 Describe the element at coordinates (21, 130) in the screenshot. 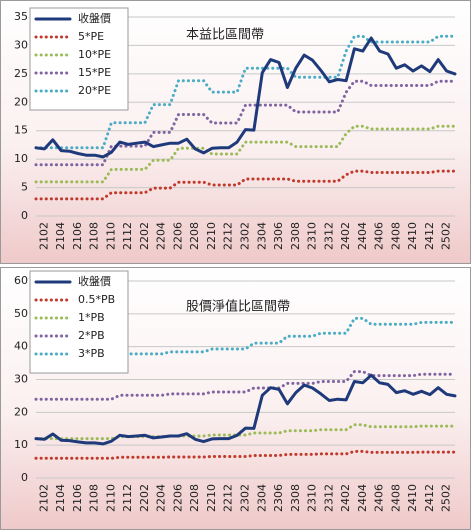

I see `y-tick-label: 15` at that location.